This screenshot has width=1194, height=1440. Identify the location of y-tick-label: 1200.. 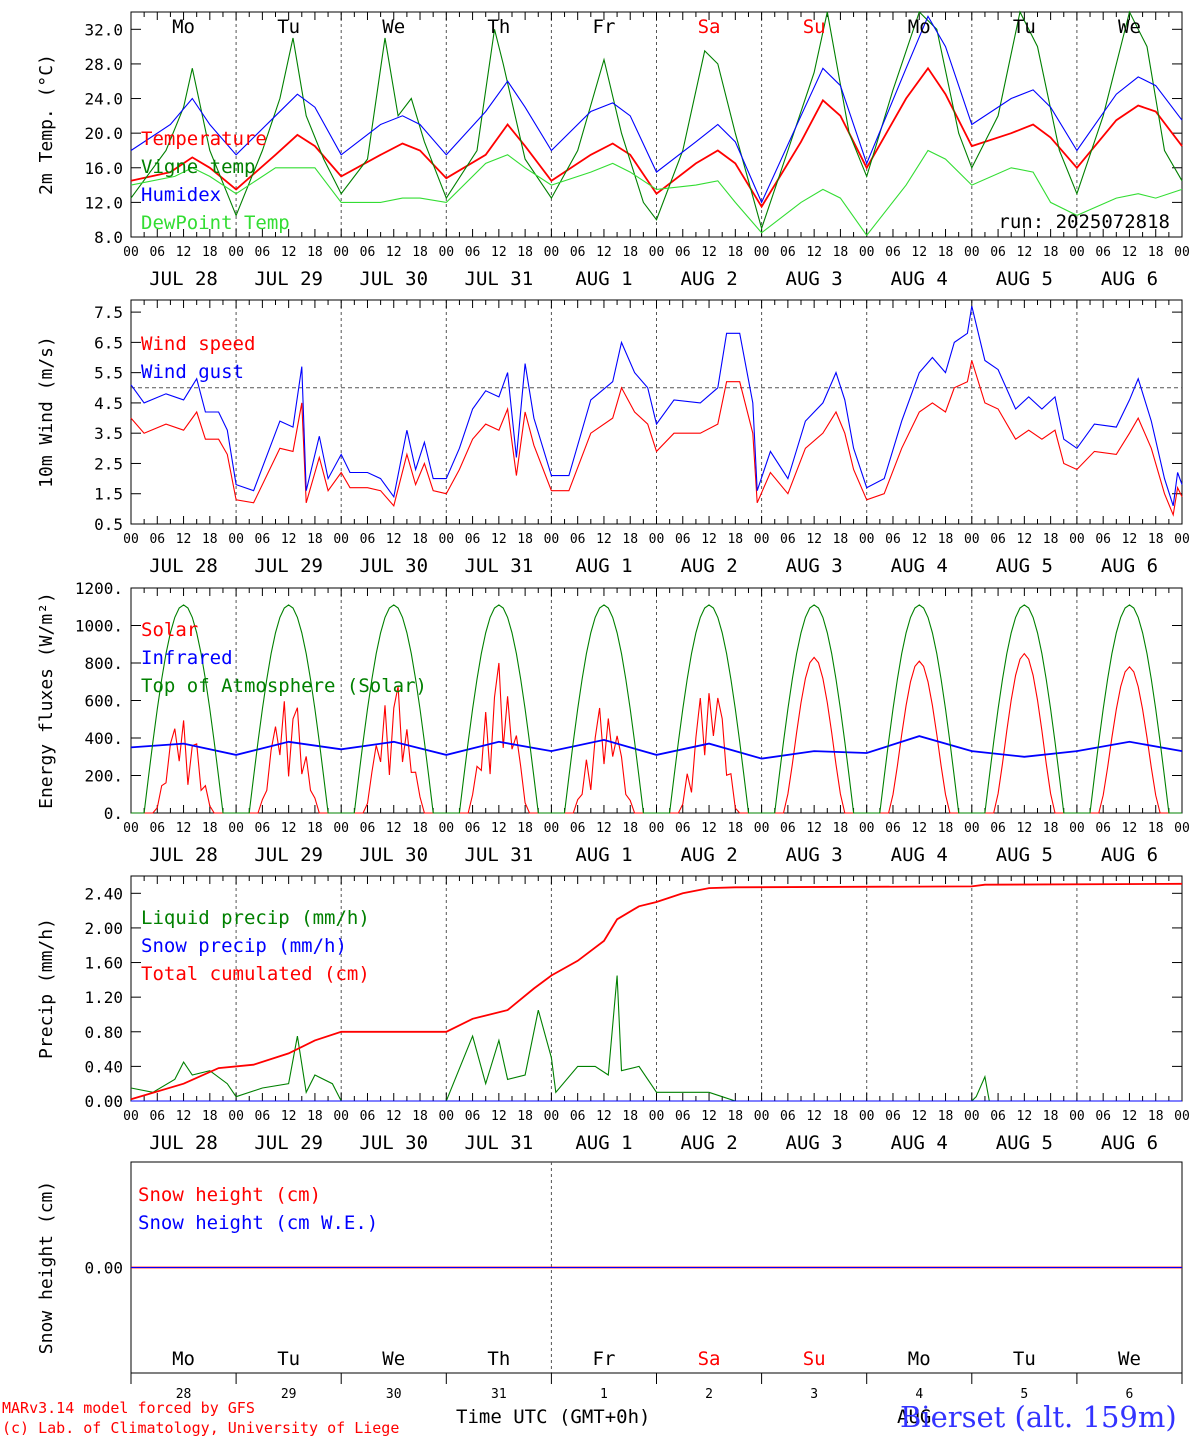
(99, 588).